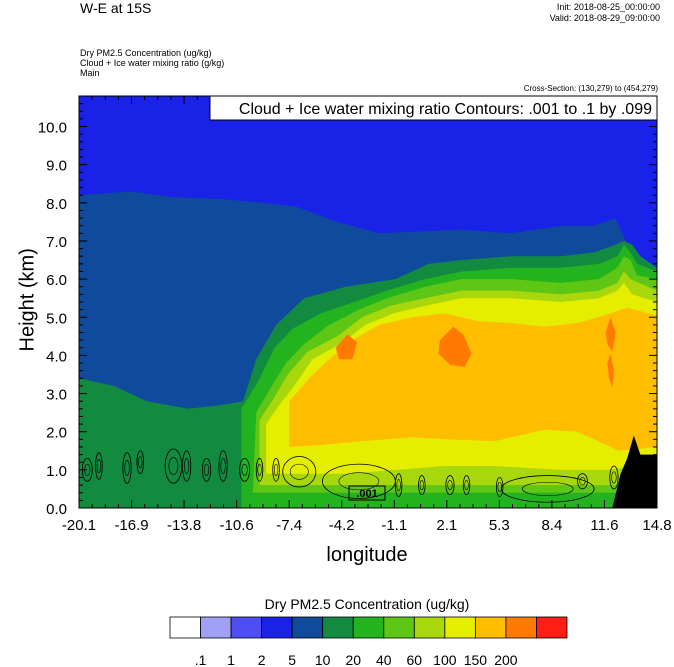 Image resolution: width=674 pixels, height=667 pixels. Describe the element at coordinates (56, 395) in the screenshot. I see `y-tick-label: 3.0` at that location.